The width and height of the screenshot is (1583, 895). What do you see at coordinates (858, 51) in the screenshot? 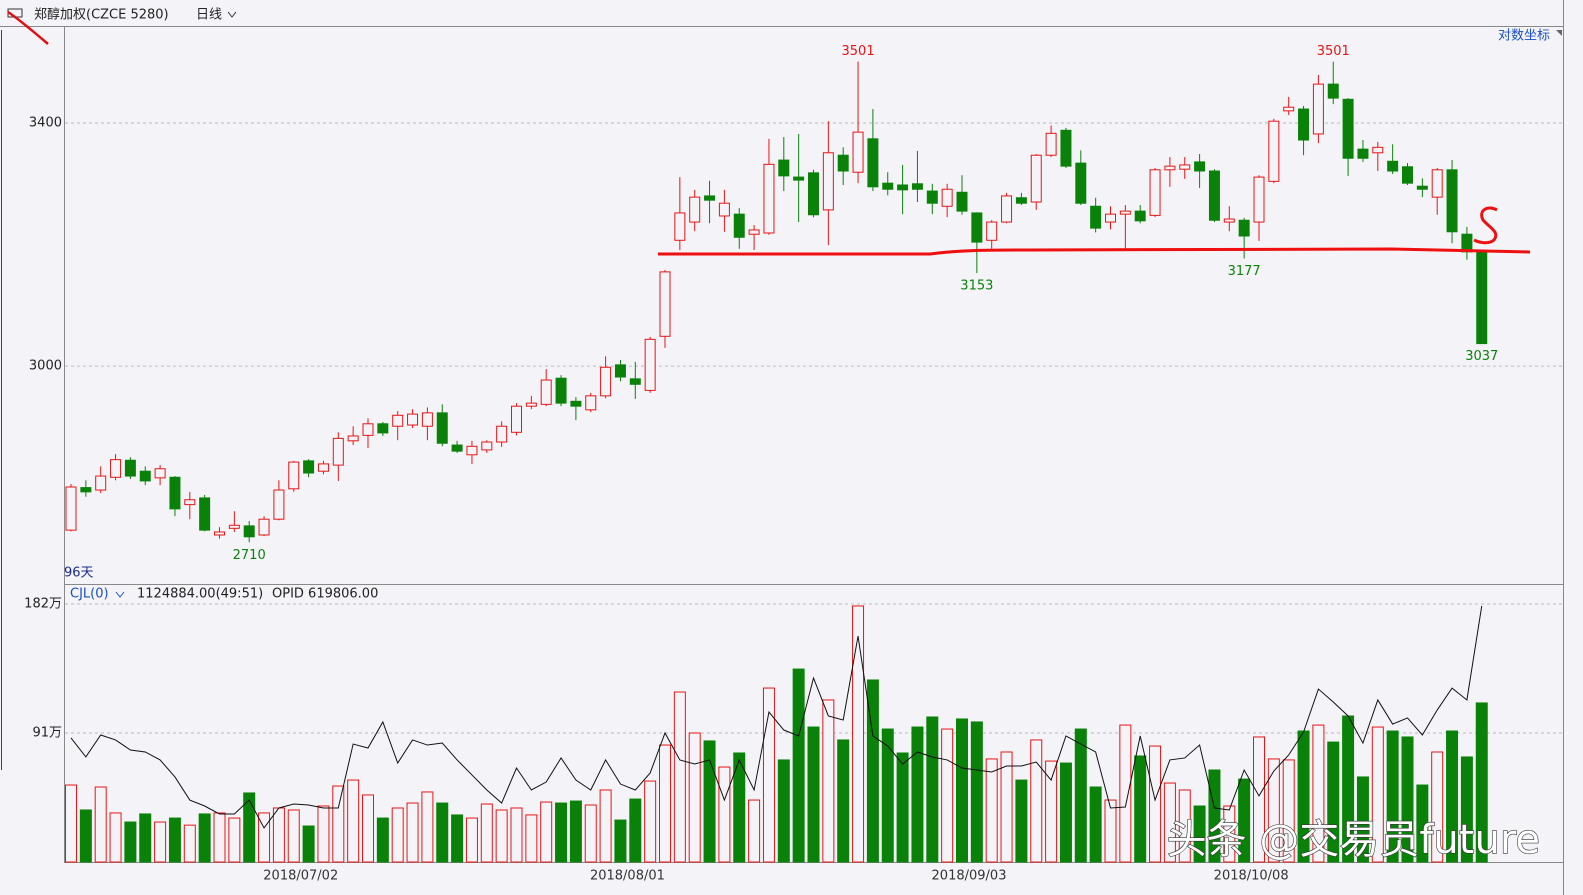
I see `high-label: 3501` at bounding box center [858, 51].